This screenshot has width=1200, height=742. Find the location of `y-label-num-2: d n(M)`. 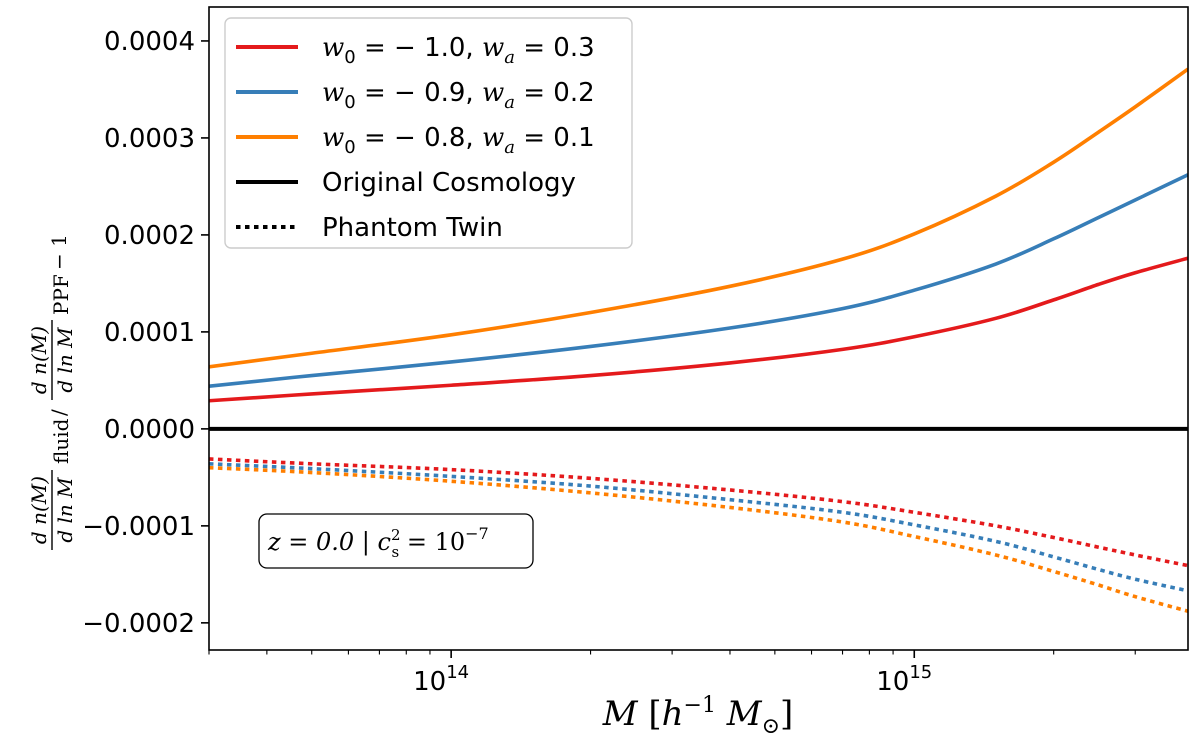

y-label-num-2: d n(M) is located at coordinates (39, 360).